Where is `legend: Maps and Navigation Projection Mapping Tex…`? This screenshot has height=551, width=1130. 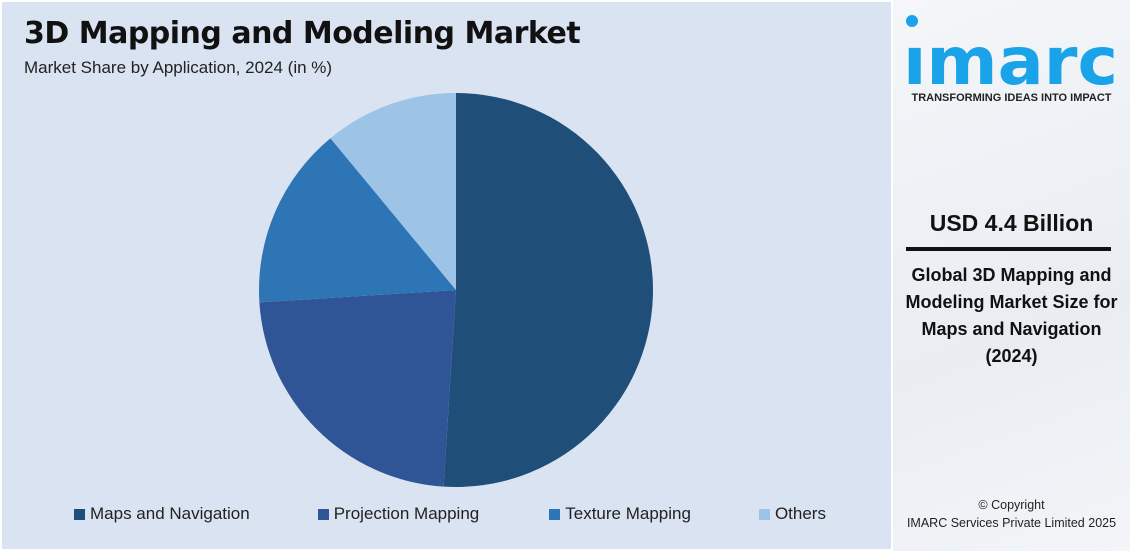 legend: Maps and Navigation Projection Mapping Tex… is located at coordinates (450, 514).